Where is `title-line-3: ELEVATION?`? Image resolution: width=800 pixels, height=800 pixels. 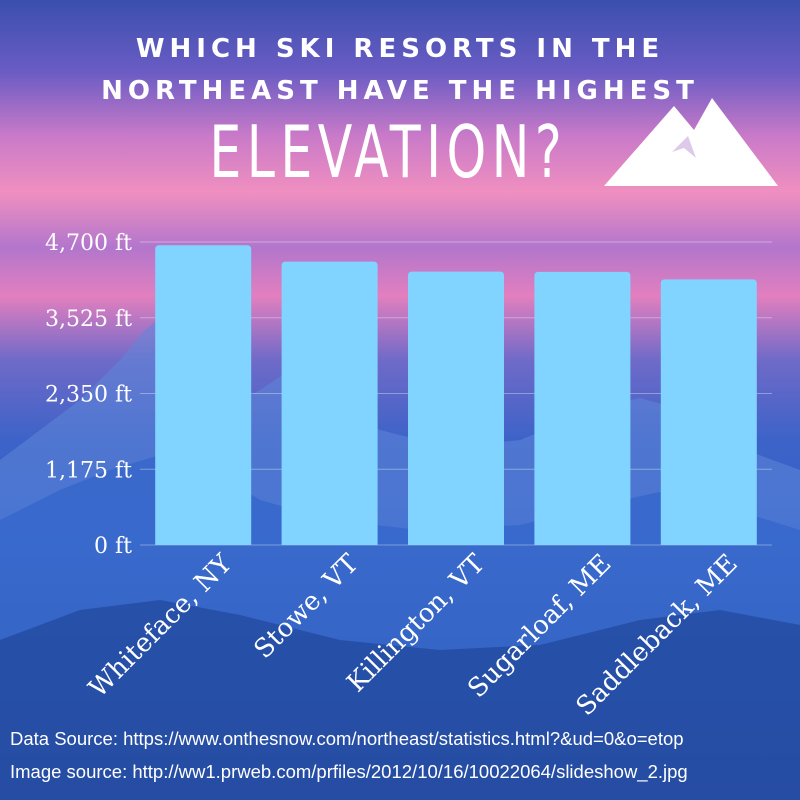 title-line-3: ELEVATION? is located at coordinates (388, 152).